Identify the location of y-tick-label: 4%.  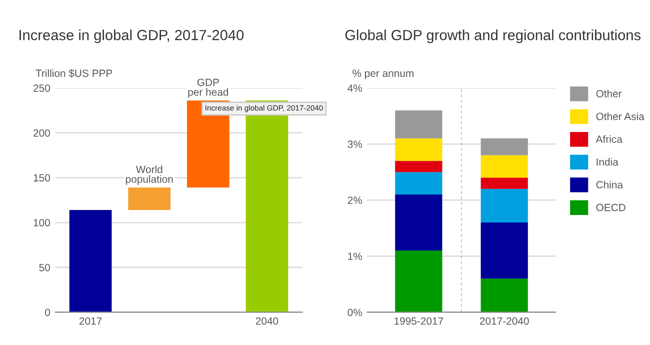
(355, 88).